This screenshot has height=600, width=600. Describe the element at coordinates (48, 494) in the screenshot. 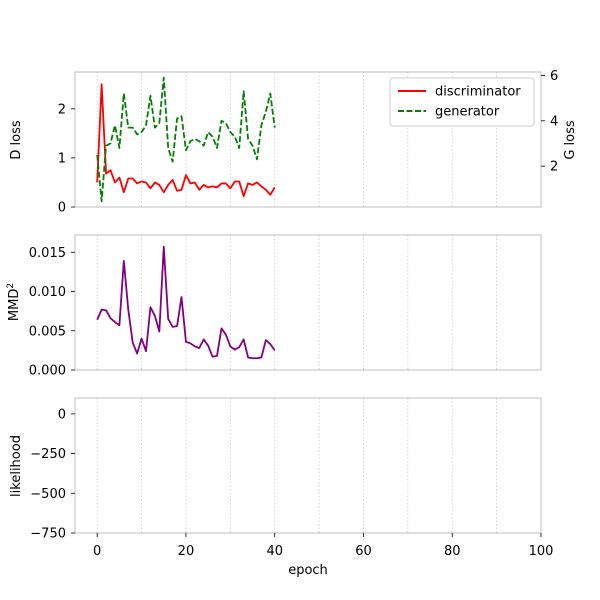

I see `y-tick-label: −500` at that location.